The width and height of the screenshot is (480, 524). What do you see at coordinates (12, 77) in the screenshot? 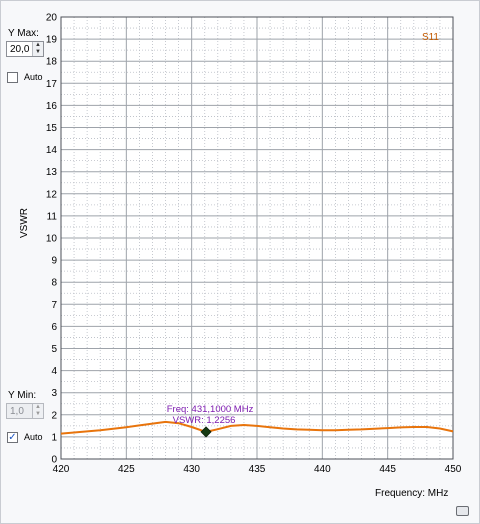
I see `y-max-auto-checkbox` at bounding box center [12, 77].